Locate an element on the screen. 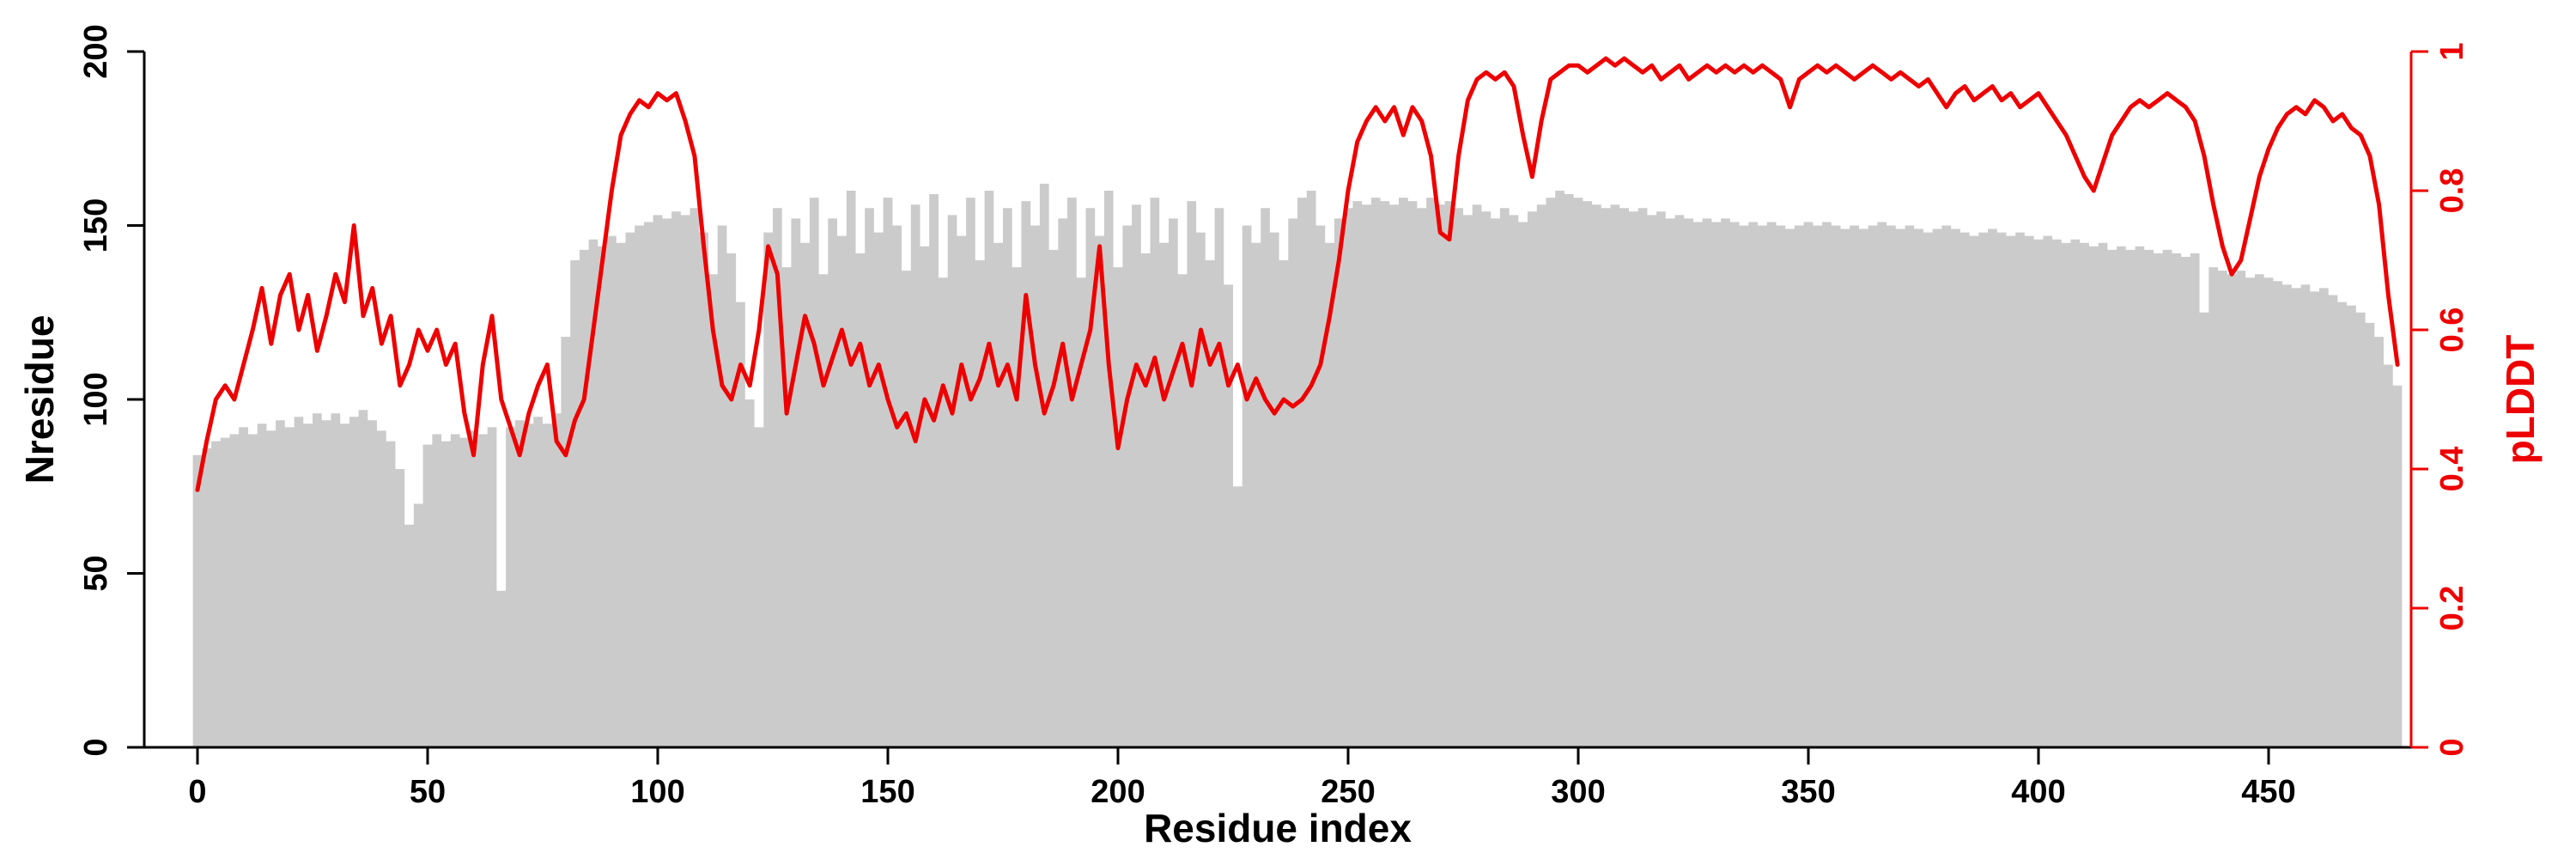 The width and height of the screenshot is (2576, 859). x-tick-label: 250 is located at coordinates (1348, 792).